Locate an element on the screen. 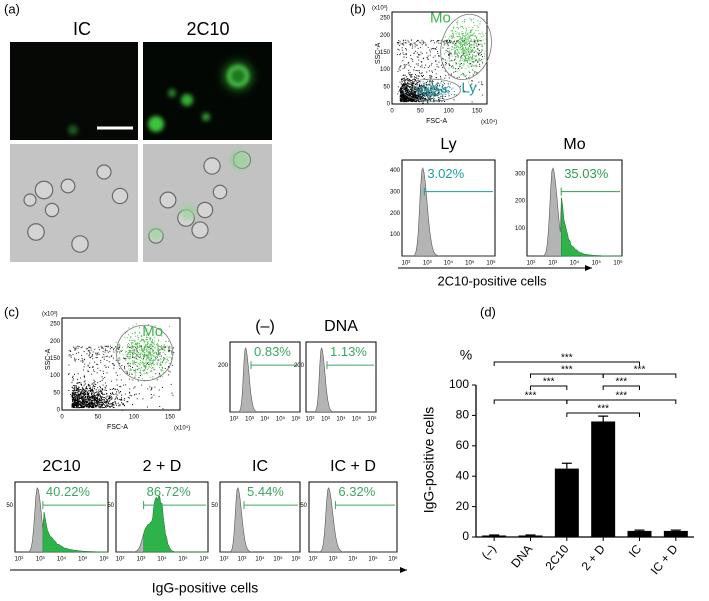  x-tick-label: 100 is located at coordinates (449, 112).